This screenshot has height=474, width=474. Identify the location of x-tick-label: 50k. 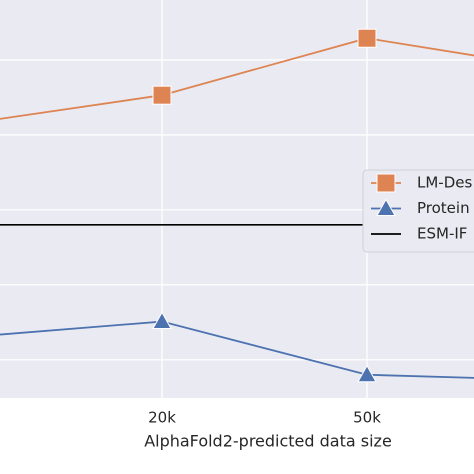
(367, 418).